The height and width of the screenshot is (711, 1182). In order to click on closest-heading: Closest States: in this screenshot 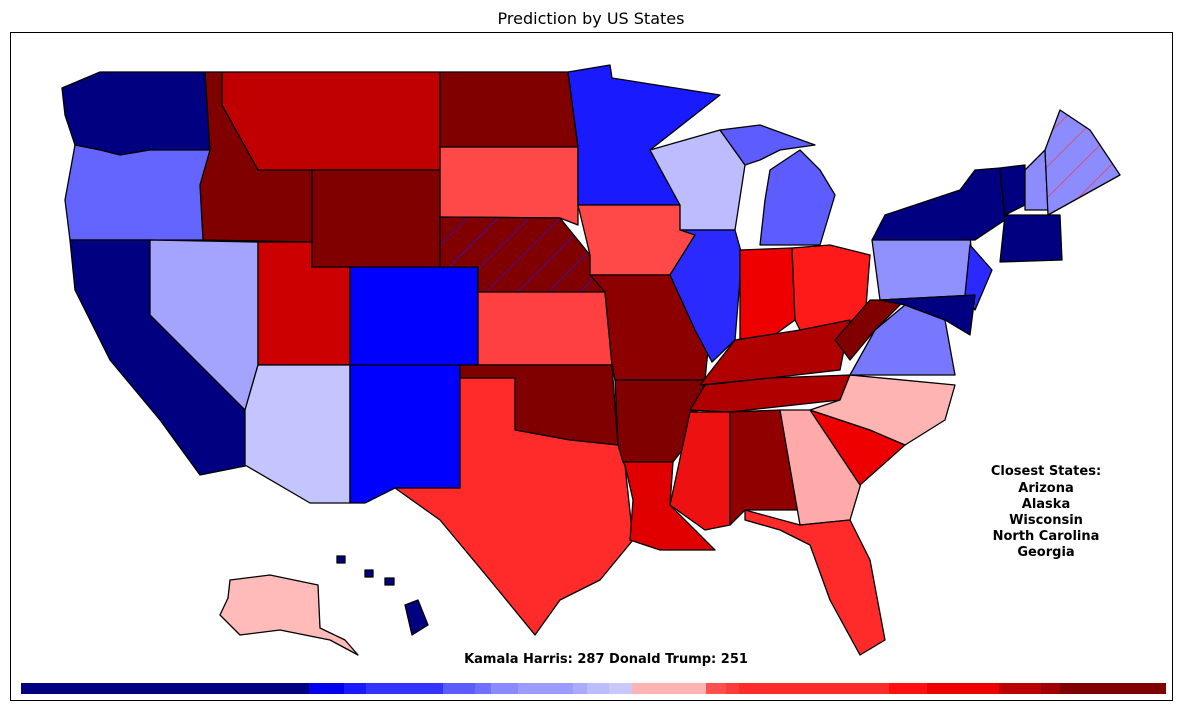, I will do `click(1046, 471)`.